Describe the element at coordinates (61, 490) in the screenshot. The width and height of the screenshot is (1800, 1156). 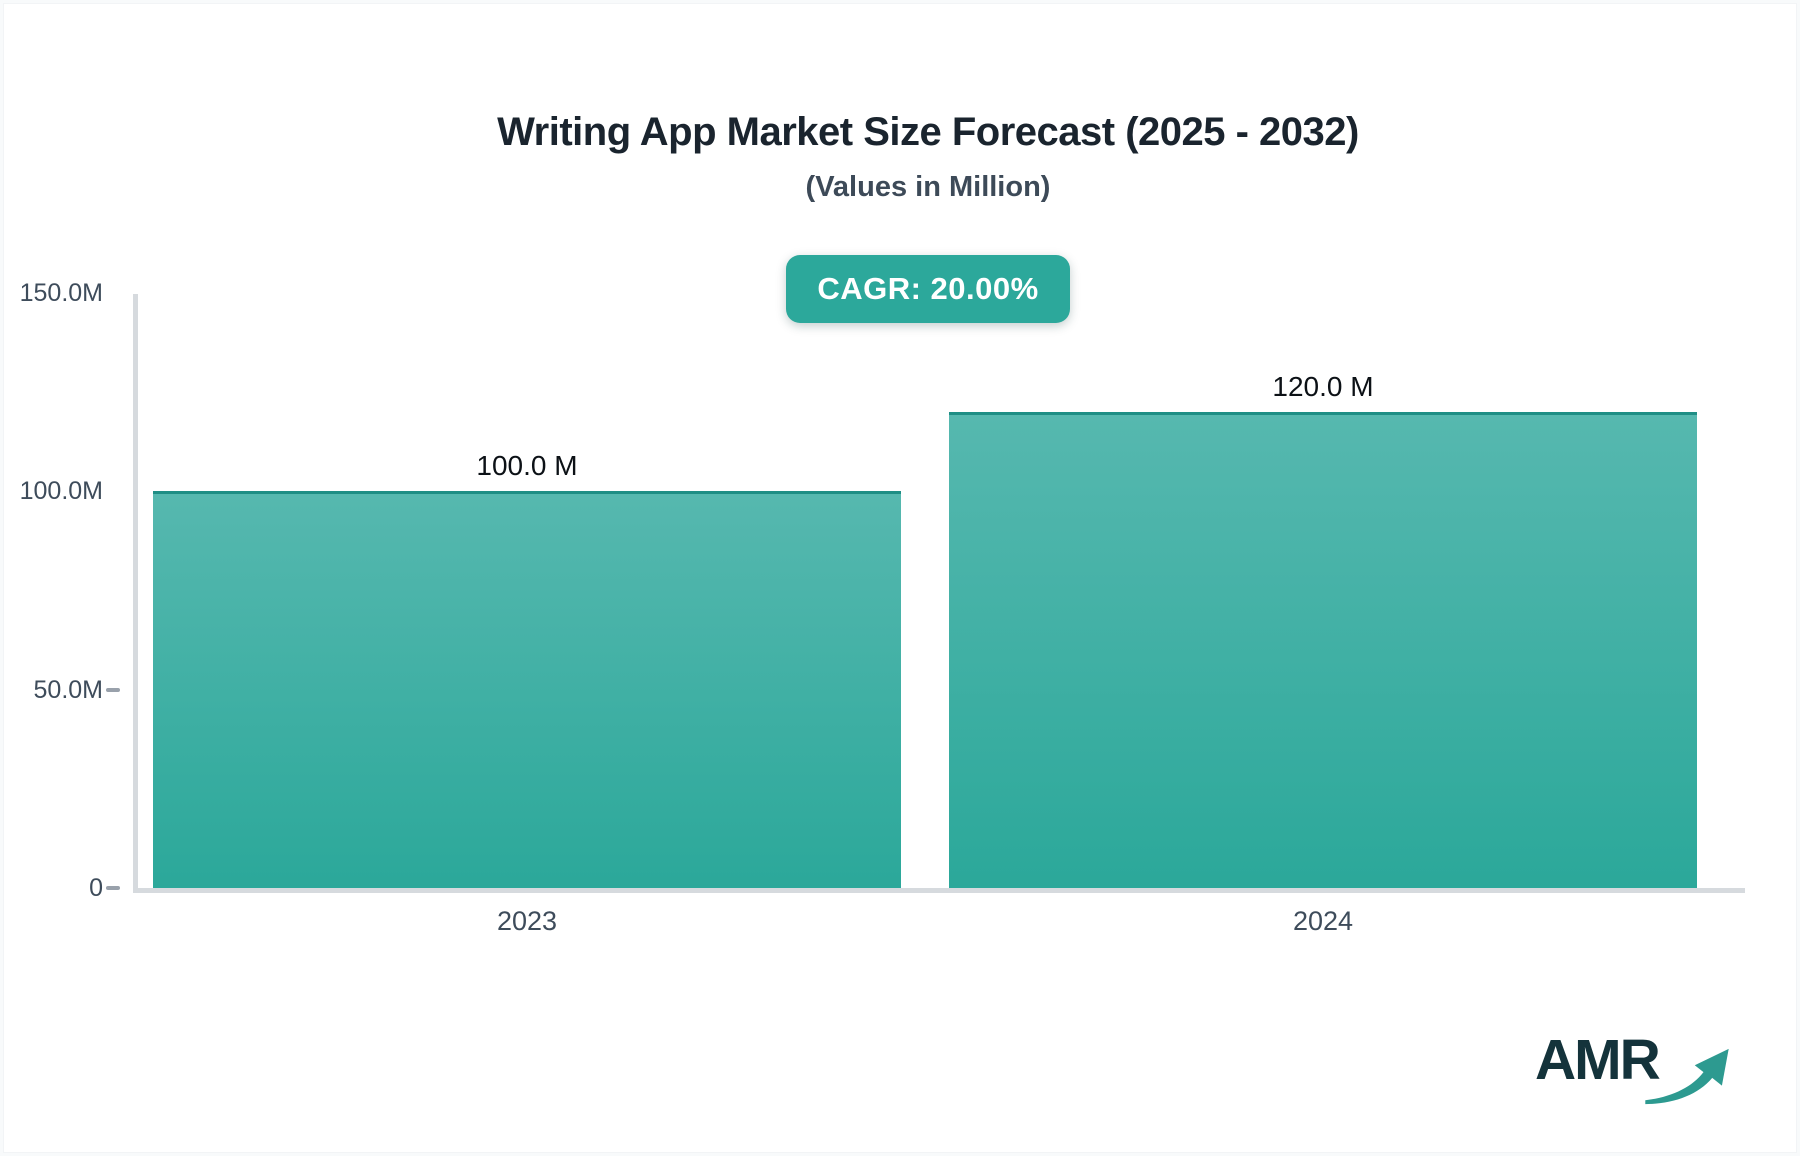
I see `y-axis-label: 100.0M` at that location.